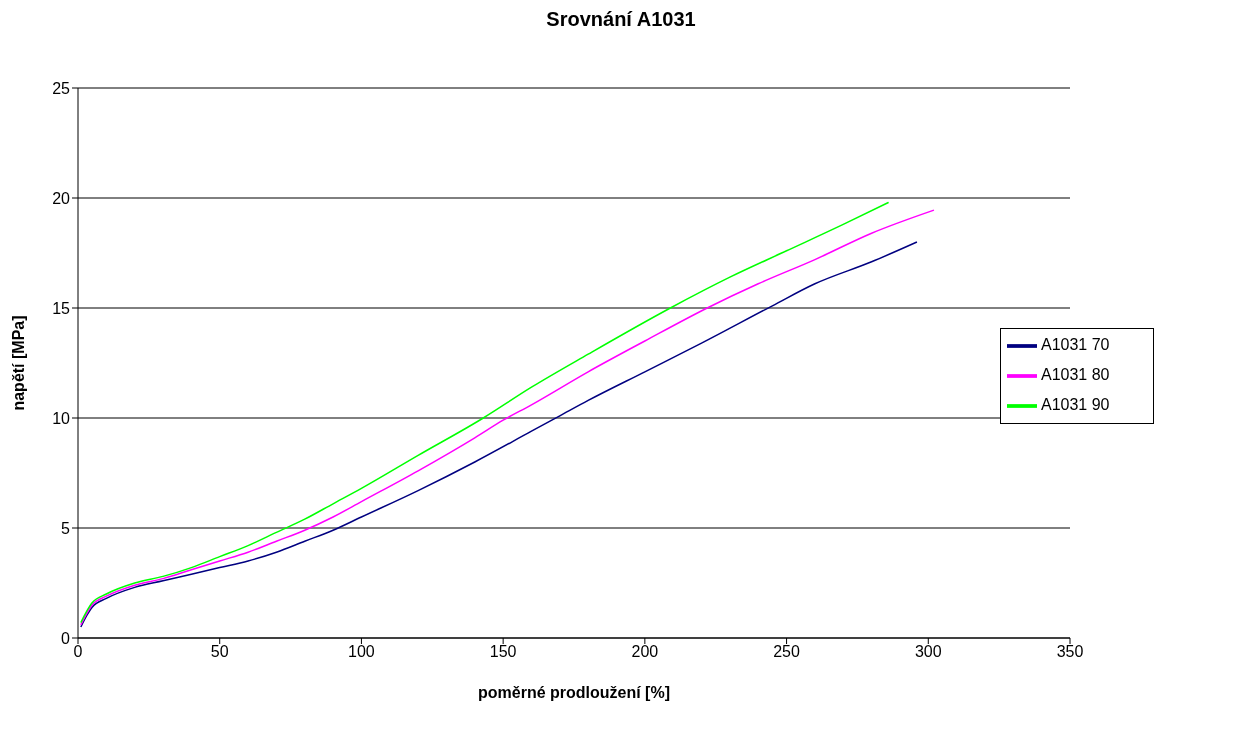 This screenshot has width=1242, height=742. What do you see at coordinates (621, 20) in the screenshot?
I see `chart-title: Srovnání A1031` at bounding box center [621, 20].